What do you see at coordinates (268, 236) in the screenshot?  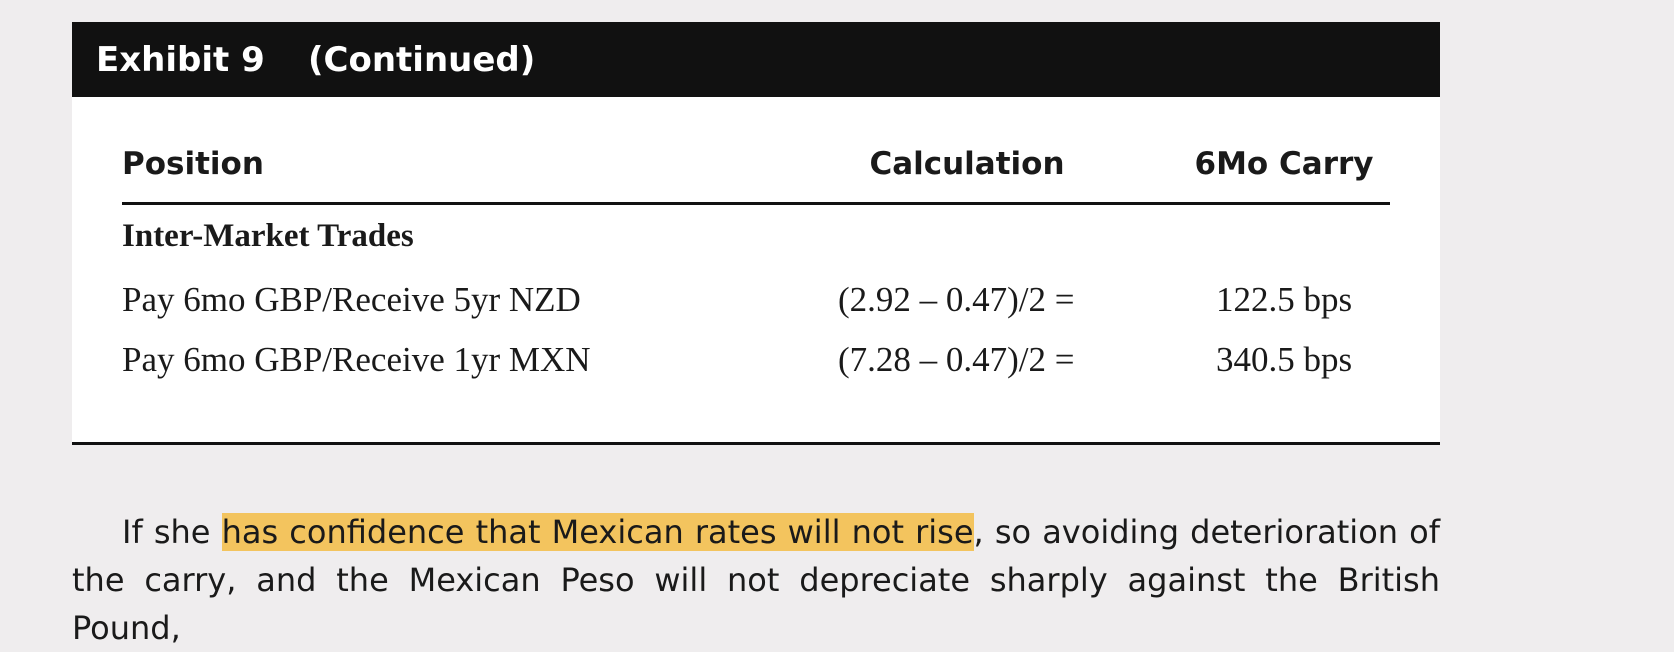 I see `section-label: Inter-Market Trades` at bounding box center [268, 236].